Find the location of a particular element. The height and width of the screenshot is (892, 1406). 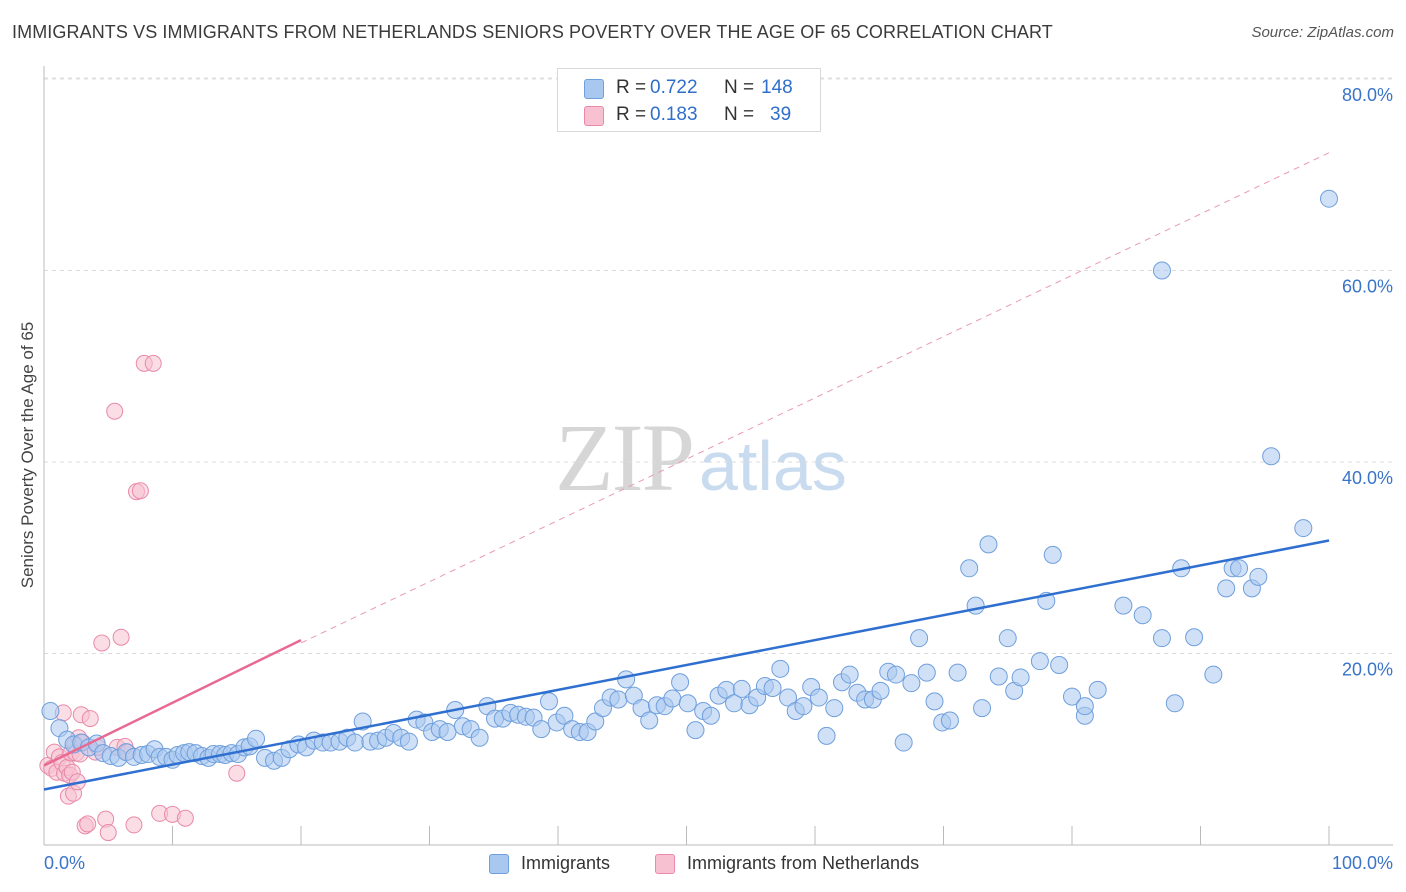

legend-r-label: R = is located at coordinates (631, 114).